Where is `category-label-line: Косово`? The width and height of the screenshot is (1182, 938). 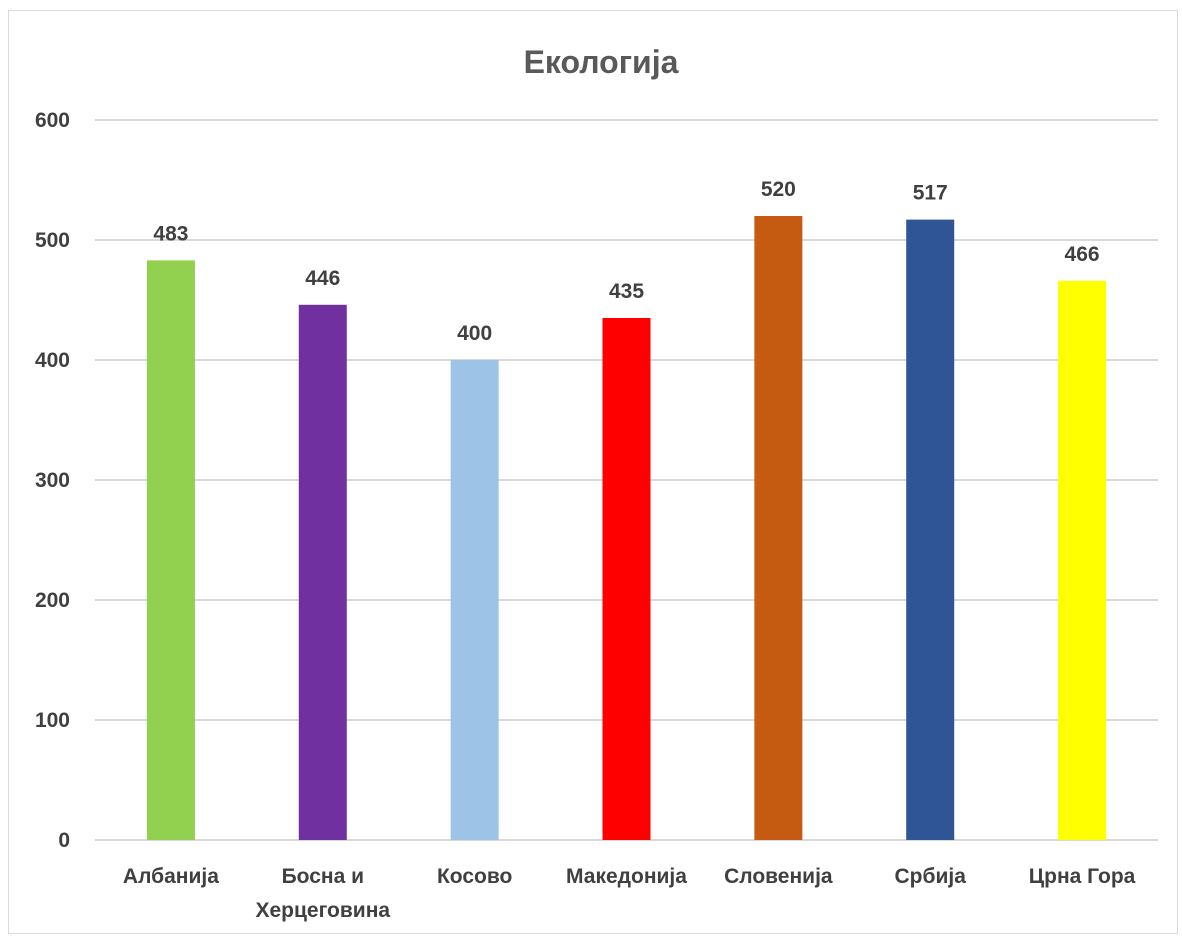
category-label-line: Косово is located at coordinates (474, 876).